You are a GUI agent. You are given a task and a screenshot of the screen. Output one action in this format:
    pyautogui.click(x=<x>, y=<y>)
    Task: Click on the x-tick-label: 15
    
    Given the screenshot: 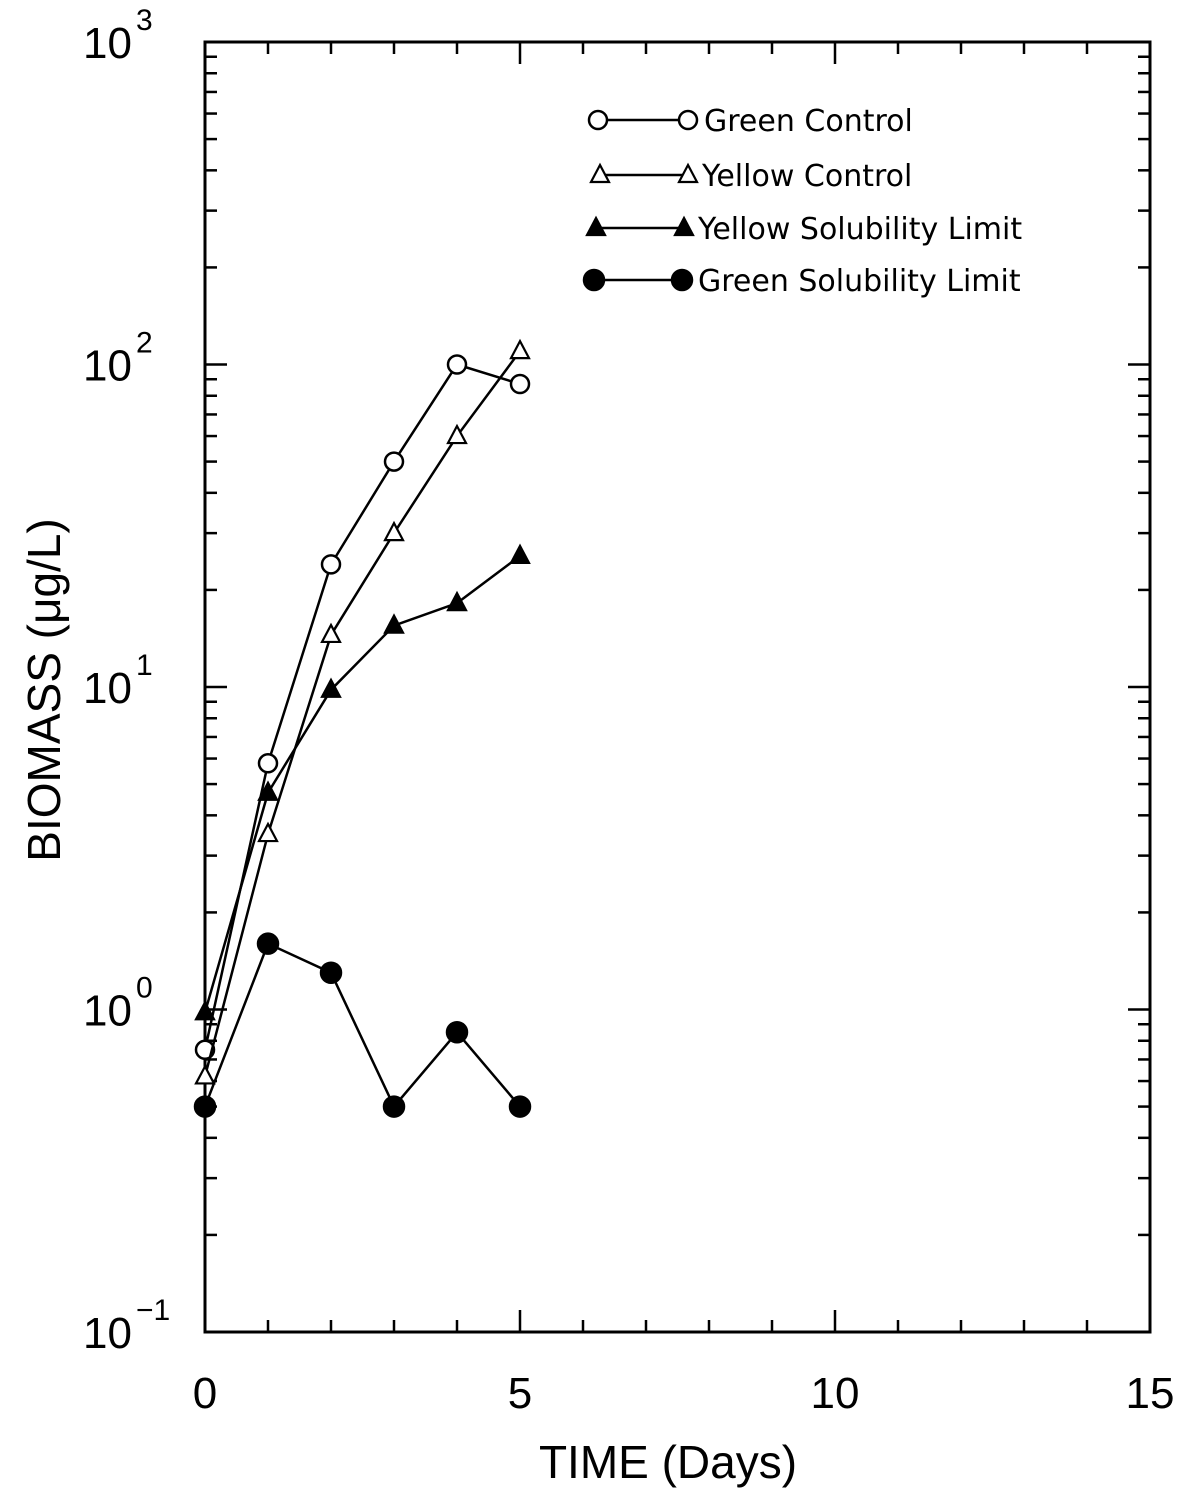 What is the action you would take?
    pyautogui.click(x=1150, y=1393)
    